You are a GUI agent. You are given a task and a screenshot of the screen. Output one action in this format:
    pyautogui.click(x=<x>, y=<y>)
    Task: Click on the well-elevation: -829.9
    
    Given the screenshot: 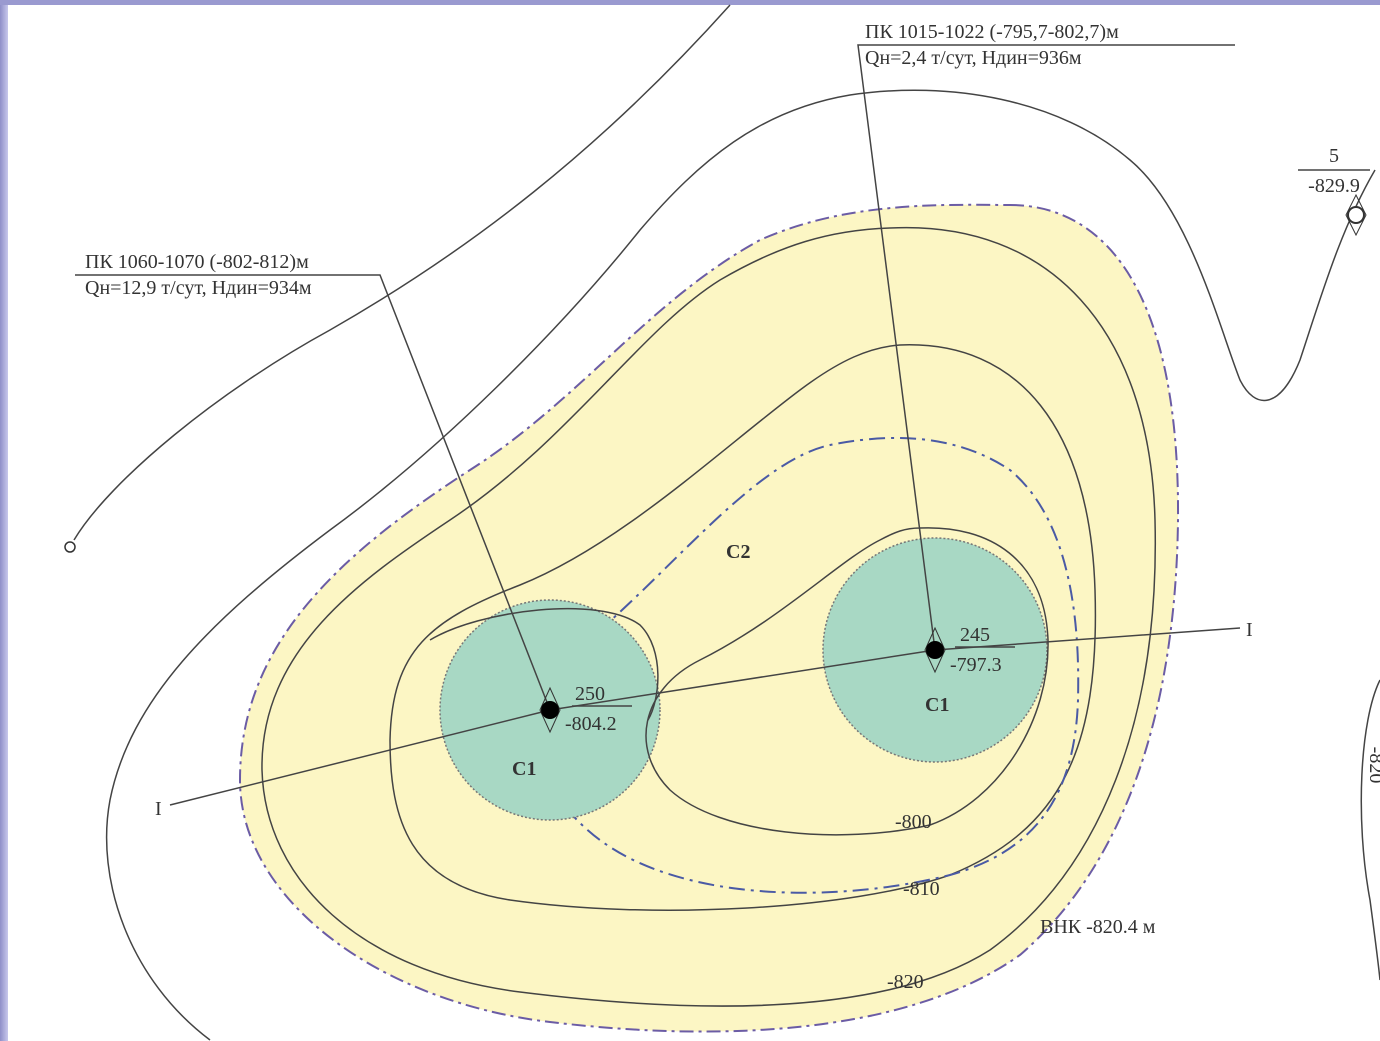 What is the action you would take?
    pyautogui.click(x=1334, y=186)
    